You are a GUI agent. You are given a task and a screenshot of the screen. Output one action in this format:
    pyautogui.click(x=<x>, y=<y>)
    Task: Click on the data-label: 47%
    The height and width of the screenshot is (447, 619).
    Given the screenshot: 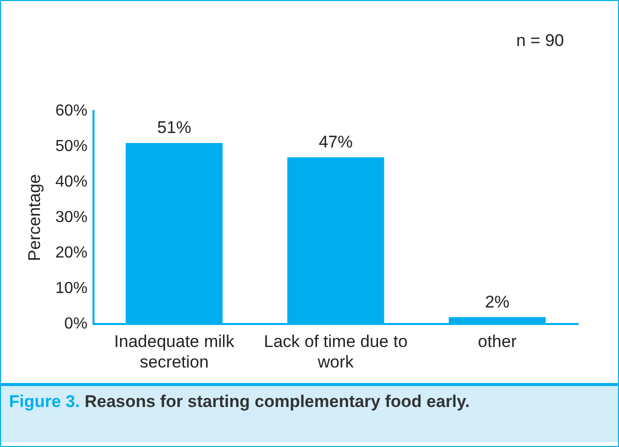 What is the action you would take?
    pyautogui.click(x=335, y=142)
    